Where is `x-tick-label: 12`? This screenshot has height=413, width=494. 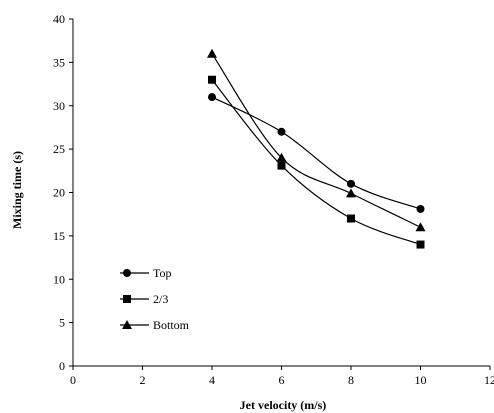
x-tick-label: 12 is located at coordinates (489, 380).